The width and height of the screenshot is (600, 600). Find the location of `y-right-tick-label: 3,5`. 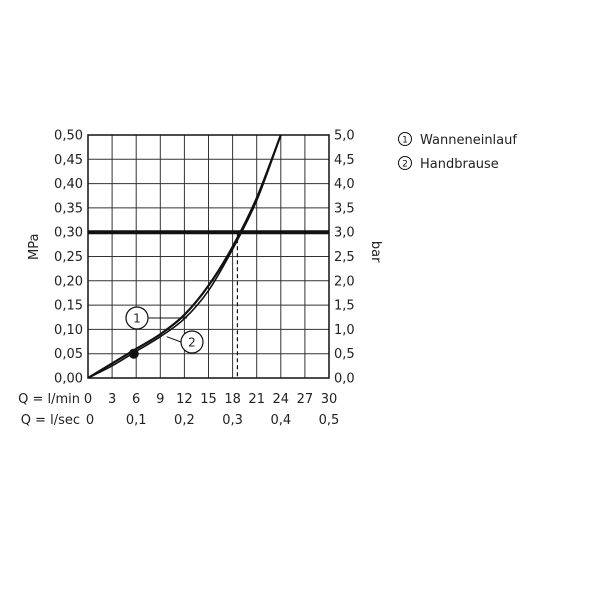

y-right-tick-label: 3,5 is located at coordinates (344, 208).